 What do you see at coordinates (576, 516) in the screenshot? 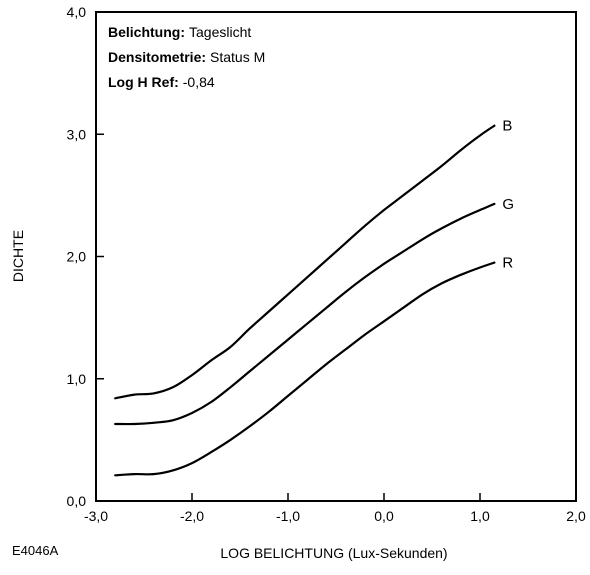
I see `x-tick-label: 2,0` at bounding box center [576, 516].